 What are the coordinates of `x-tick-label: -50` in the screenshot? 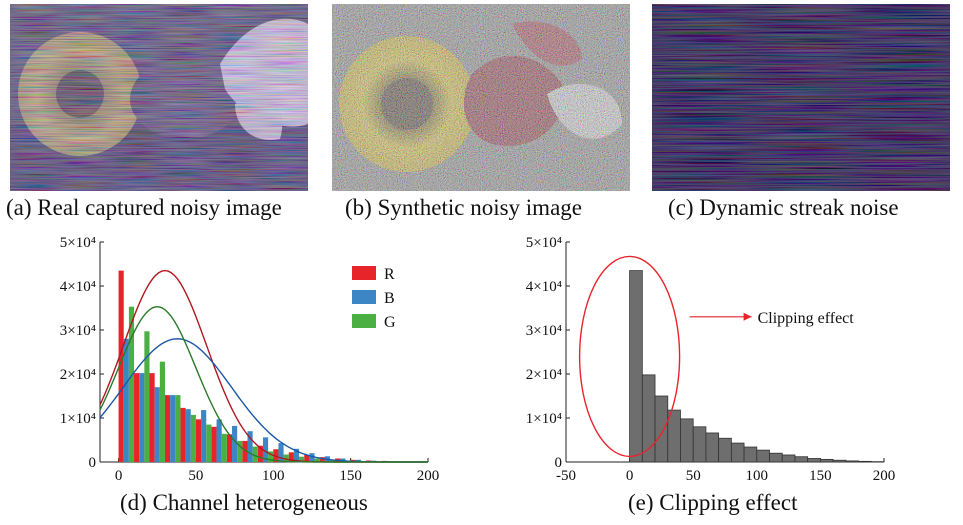 It's located at (566, 476).